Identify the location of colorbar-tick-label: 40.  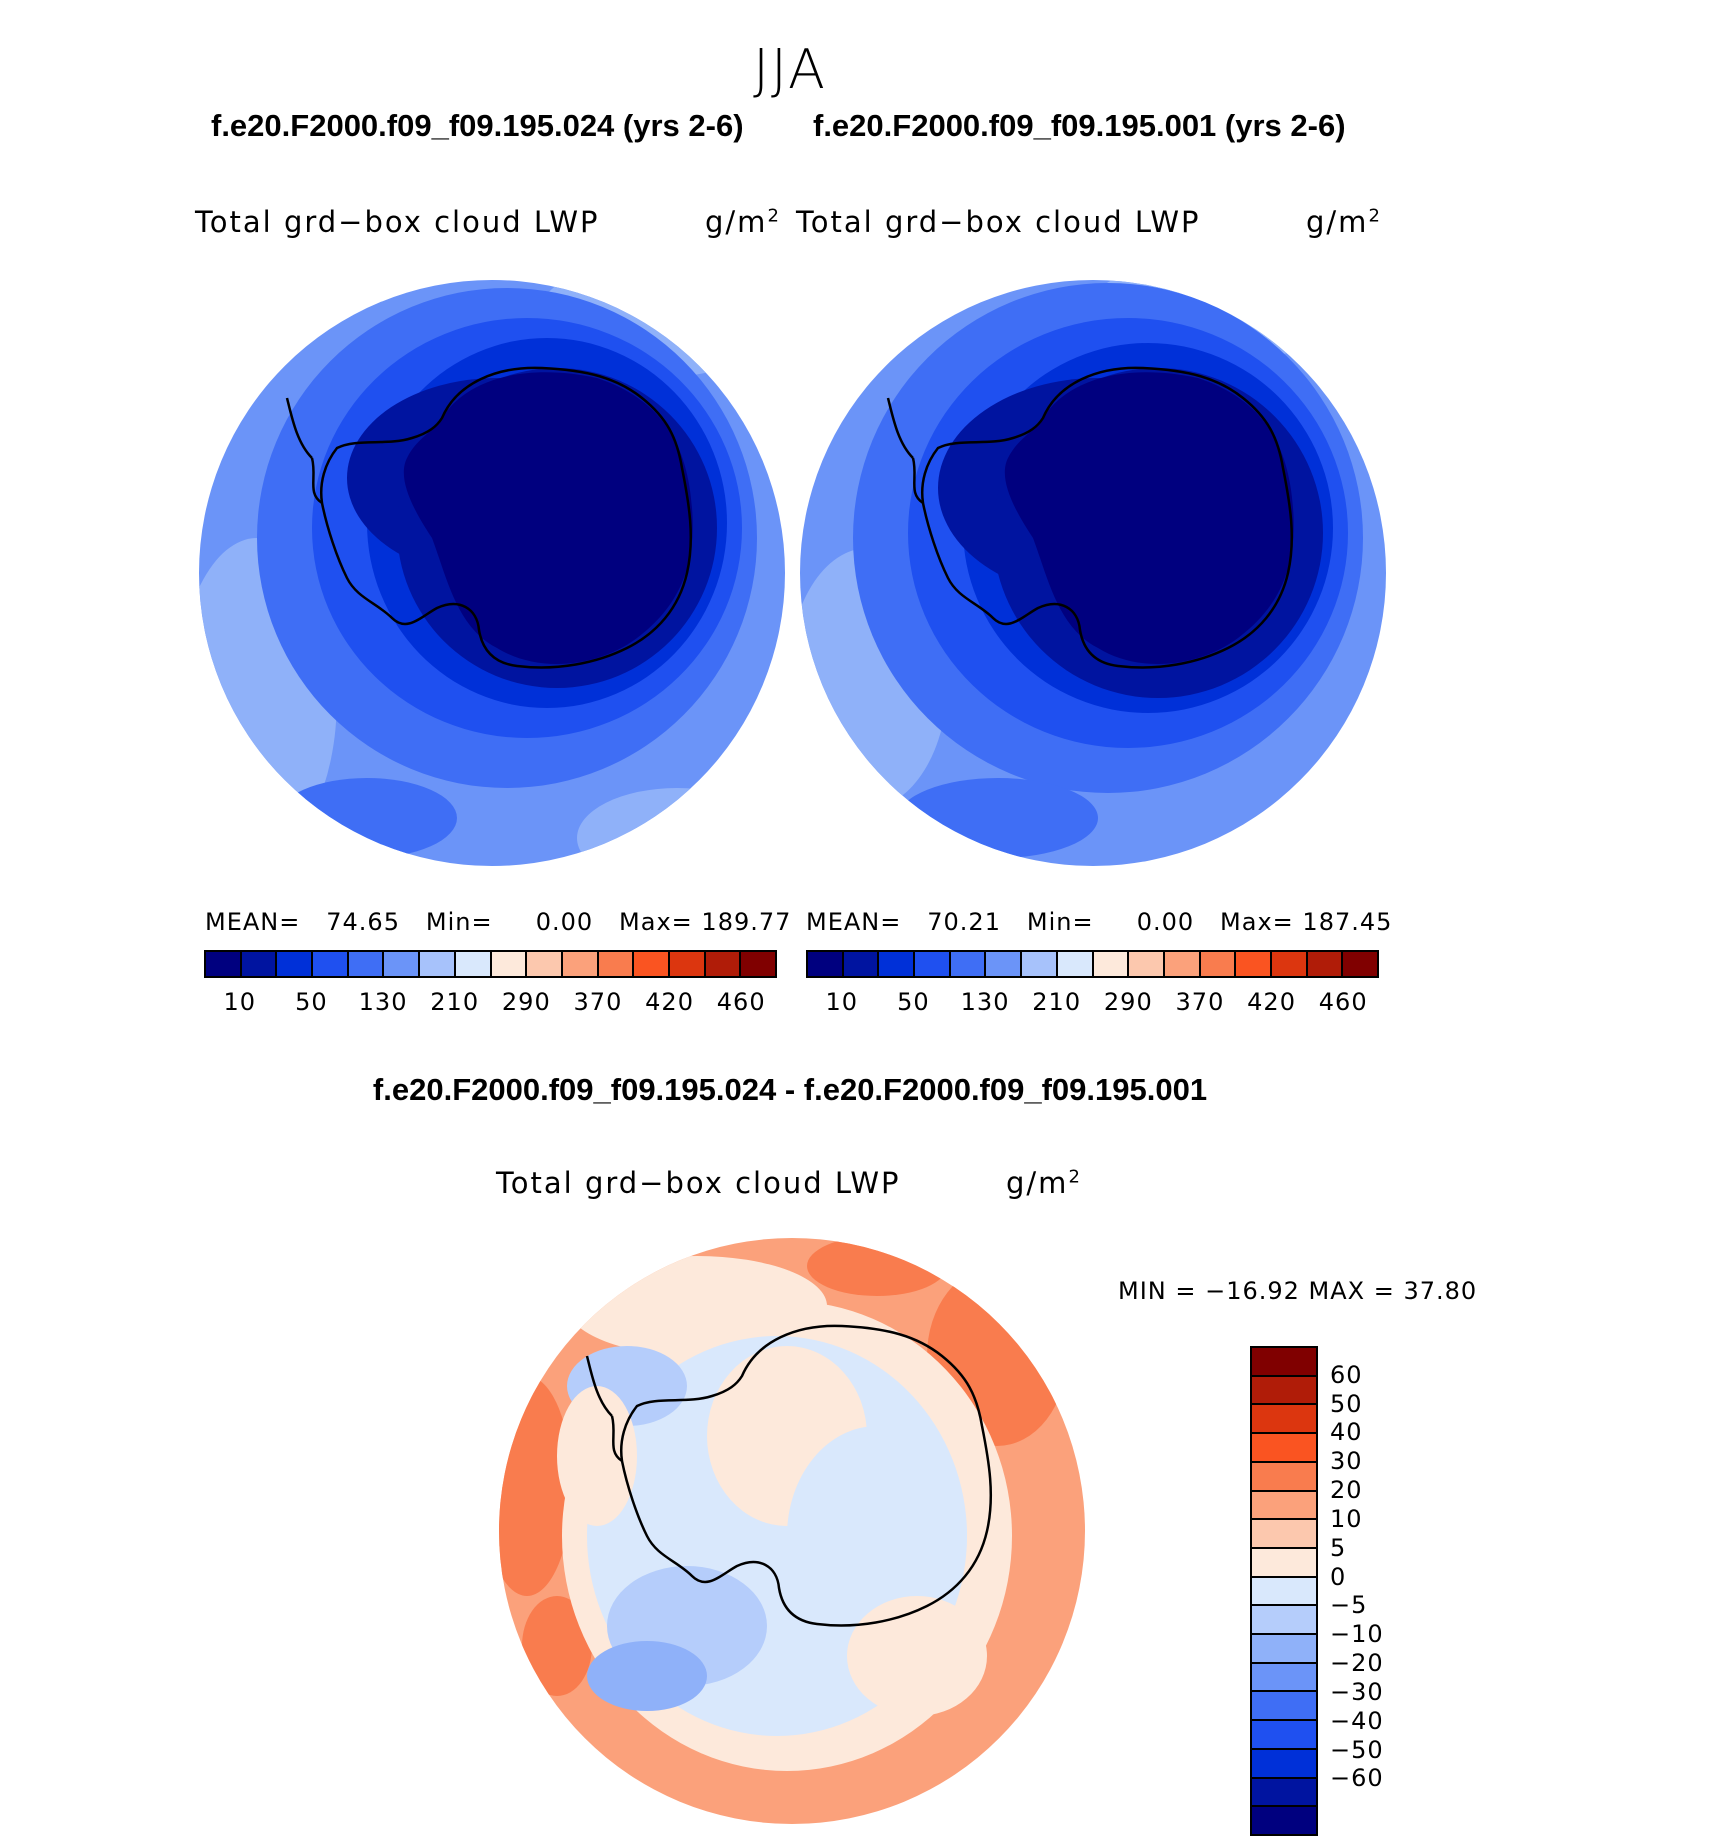
(1346, 1432).